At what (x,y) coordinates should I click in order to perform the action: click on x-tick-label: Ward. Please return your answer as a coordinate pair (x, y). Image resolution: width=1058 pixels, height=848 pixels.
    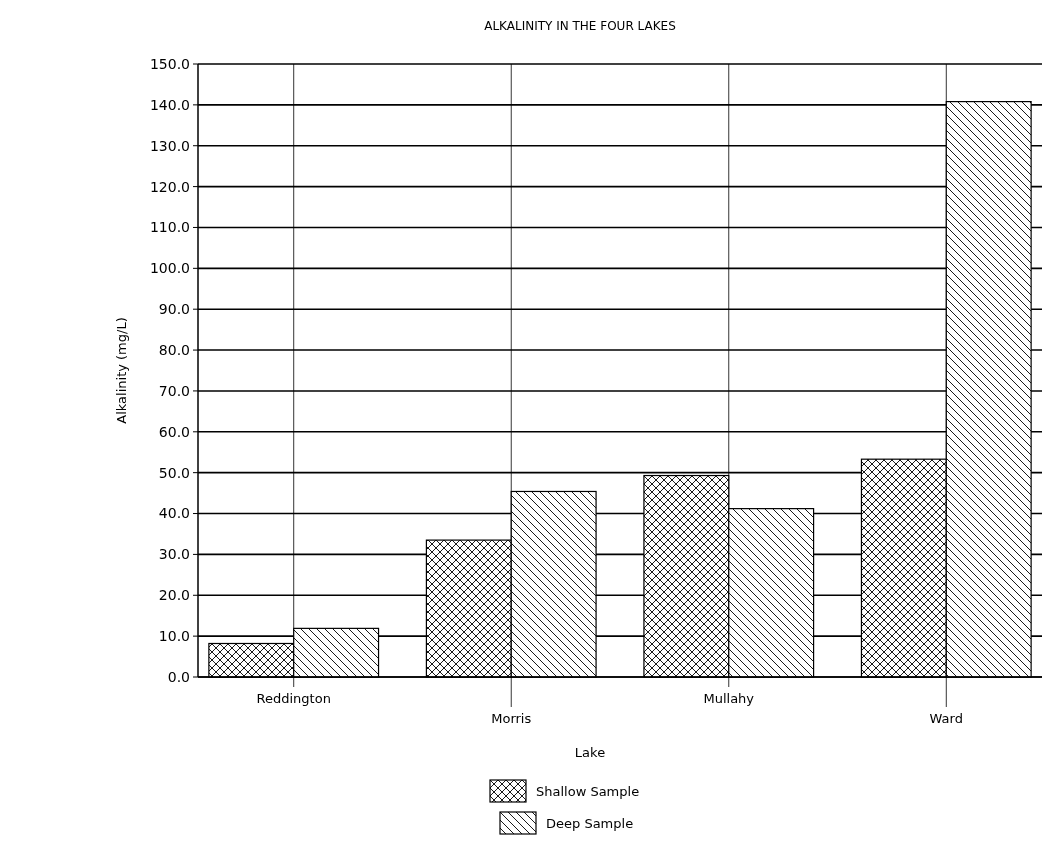
    Looking at the image, I should click on (946, 718).